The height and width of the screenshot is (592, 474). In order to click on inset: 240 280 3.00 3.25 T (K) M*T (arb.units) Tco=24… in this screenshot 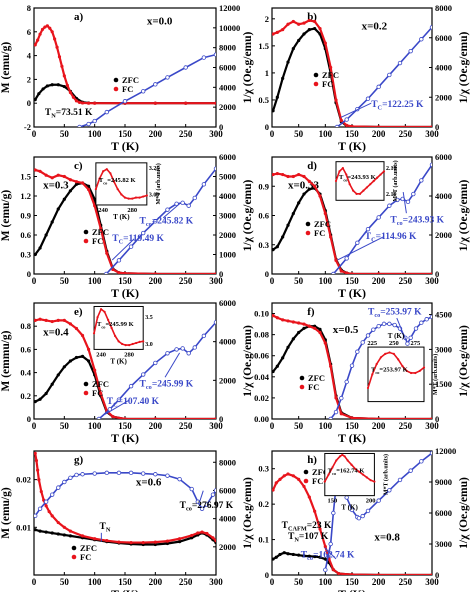, I will do `click(128, 191)`.